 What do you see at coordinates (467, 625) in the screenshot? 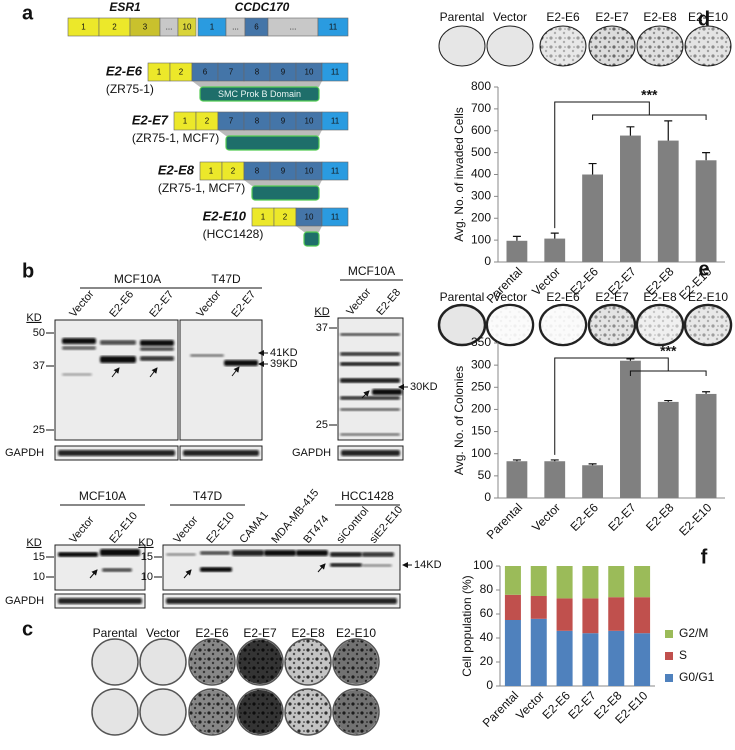
I see `y-axis-label: Cell population (%)` at bounding box center [467, 625].